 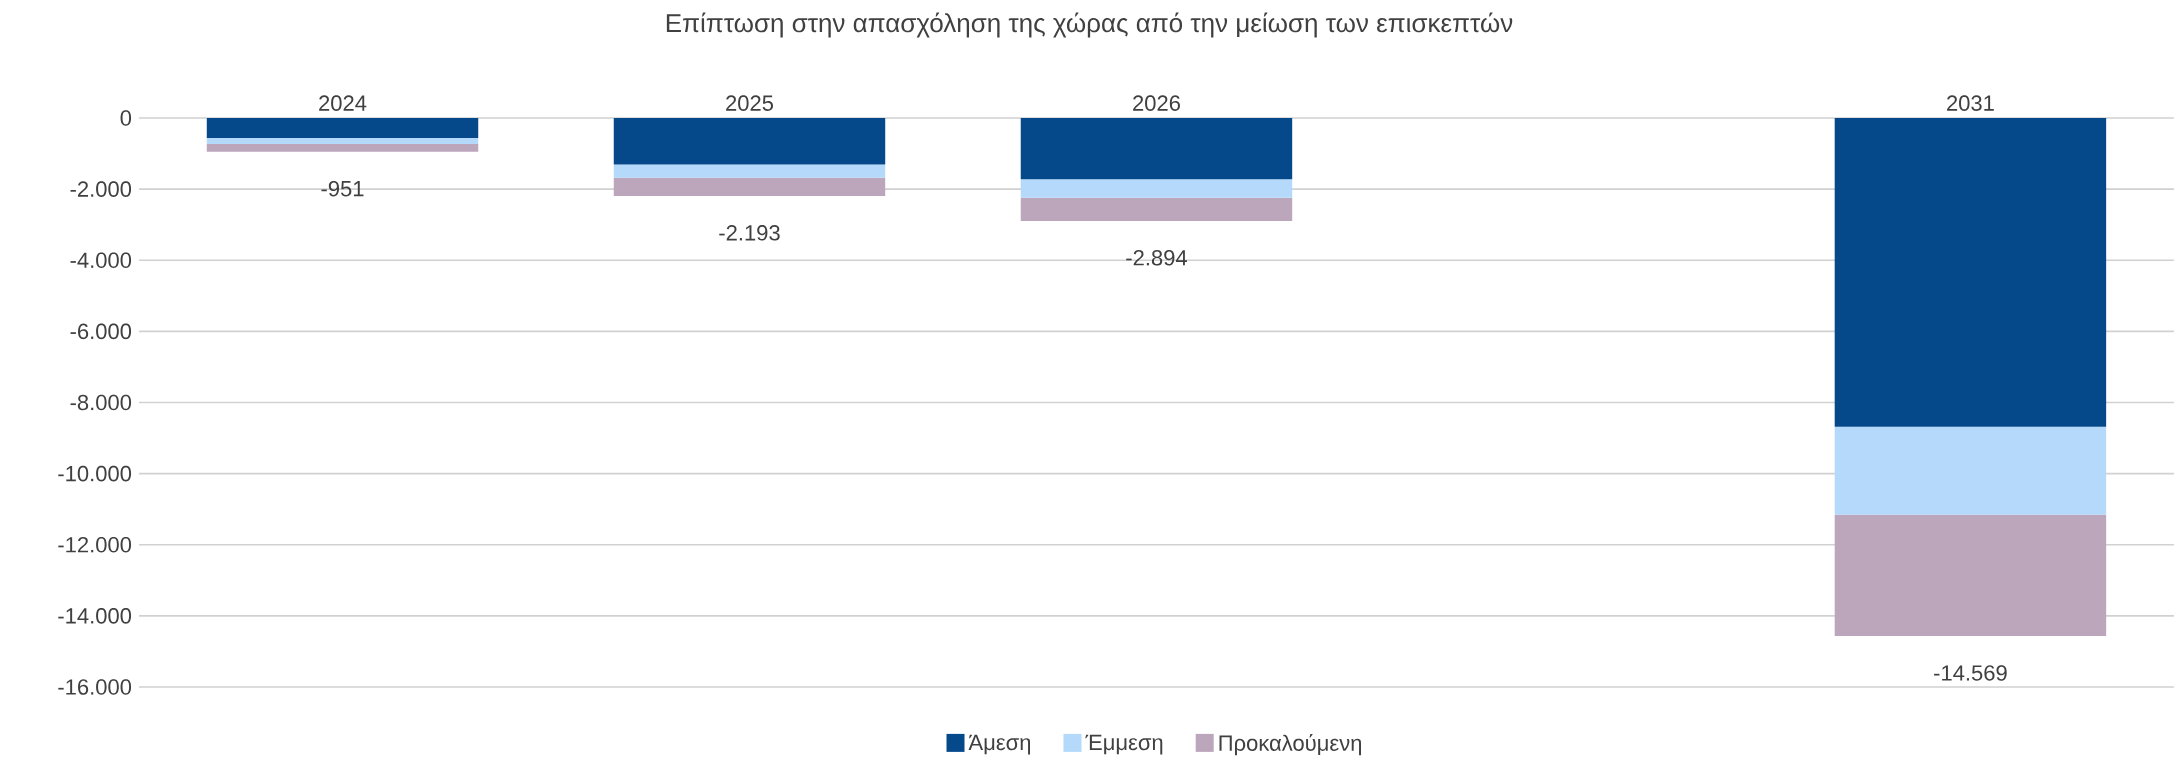 I want to click on legend-label: Προκαλούμενη, so click(x=1290, y=745).